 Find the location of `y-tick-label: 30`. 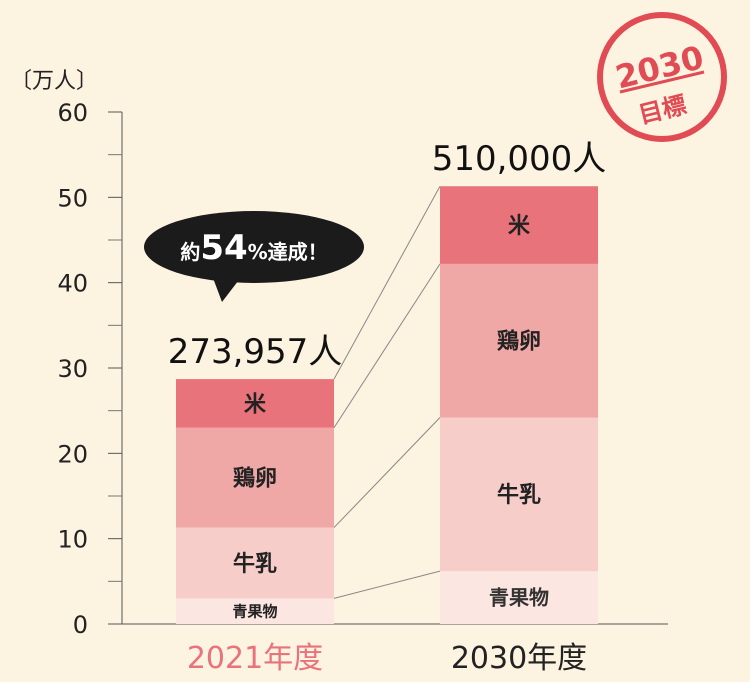

y-tick-label: 30 is located at coordinates (72, 369).